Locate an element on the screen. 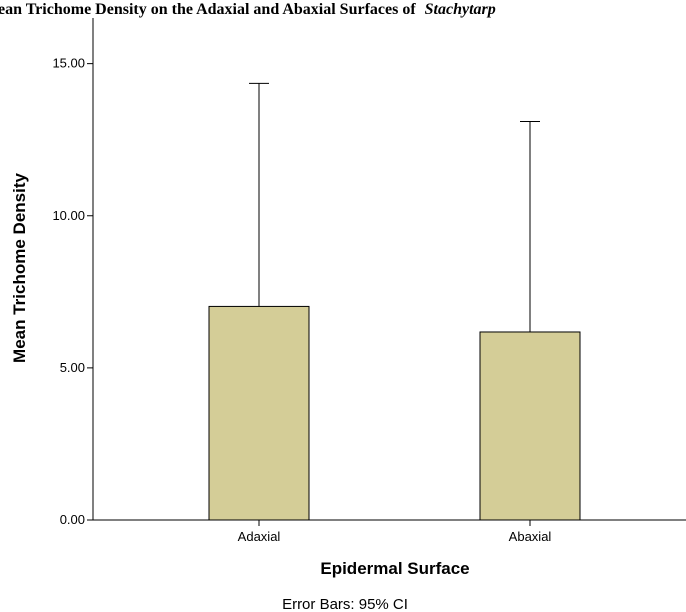 This screenshot has height=612, width=686. y-tick-label: 10.00 is located at coordinates (68, 215).